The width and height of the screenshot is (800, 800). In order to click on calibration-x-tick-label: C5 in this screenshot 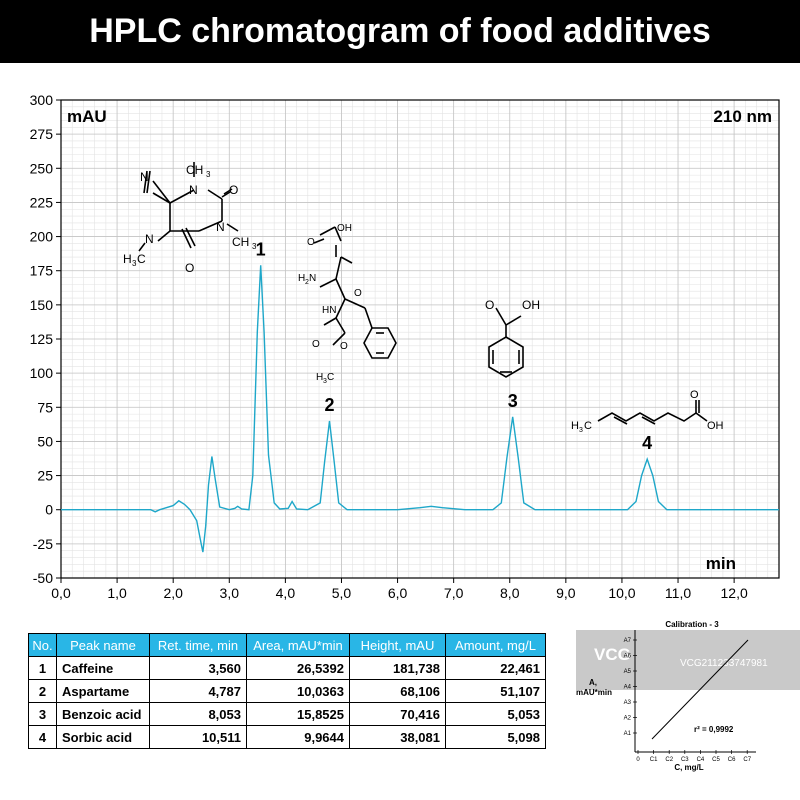, I will do `click(716, 760)`.